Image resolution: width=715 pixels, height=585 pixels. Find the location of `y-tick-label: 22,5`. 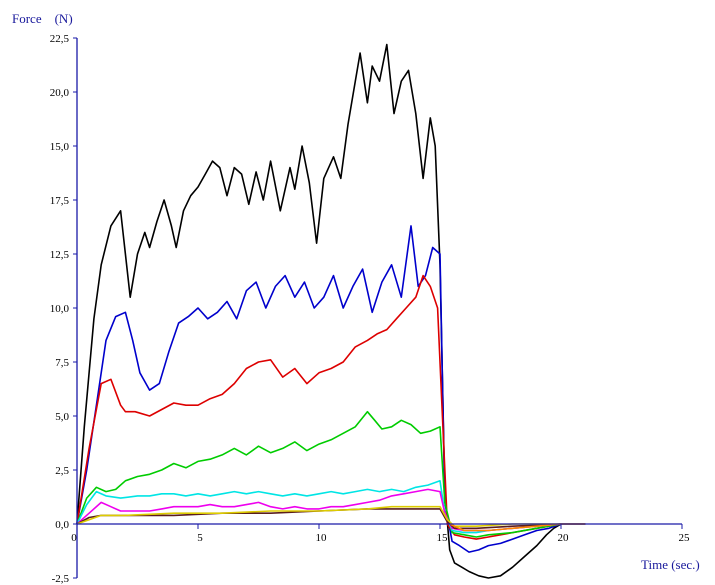

y-tick-label: 22,5 is located at coordinates (60, 39).